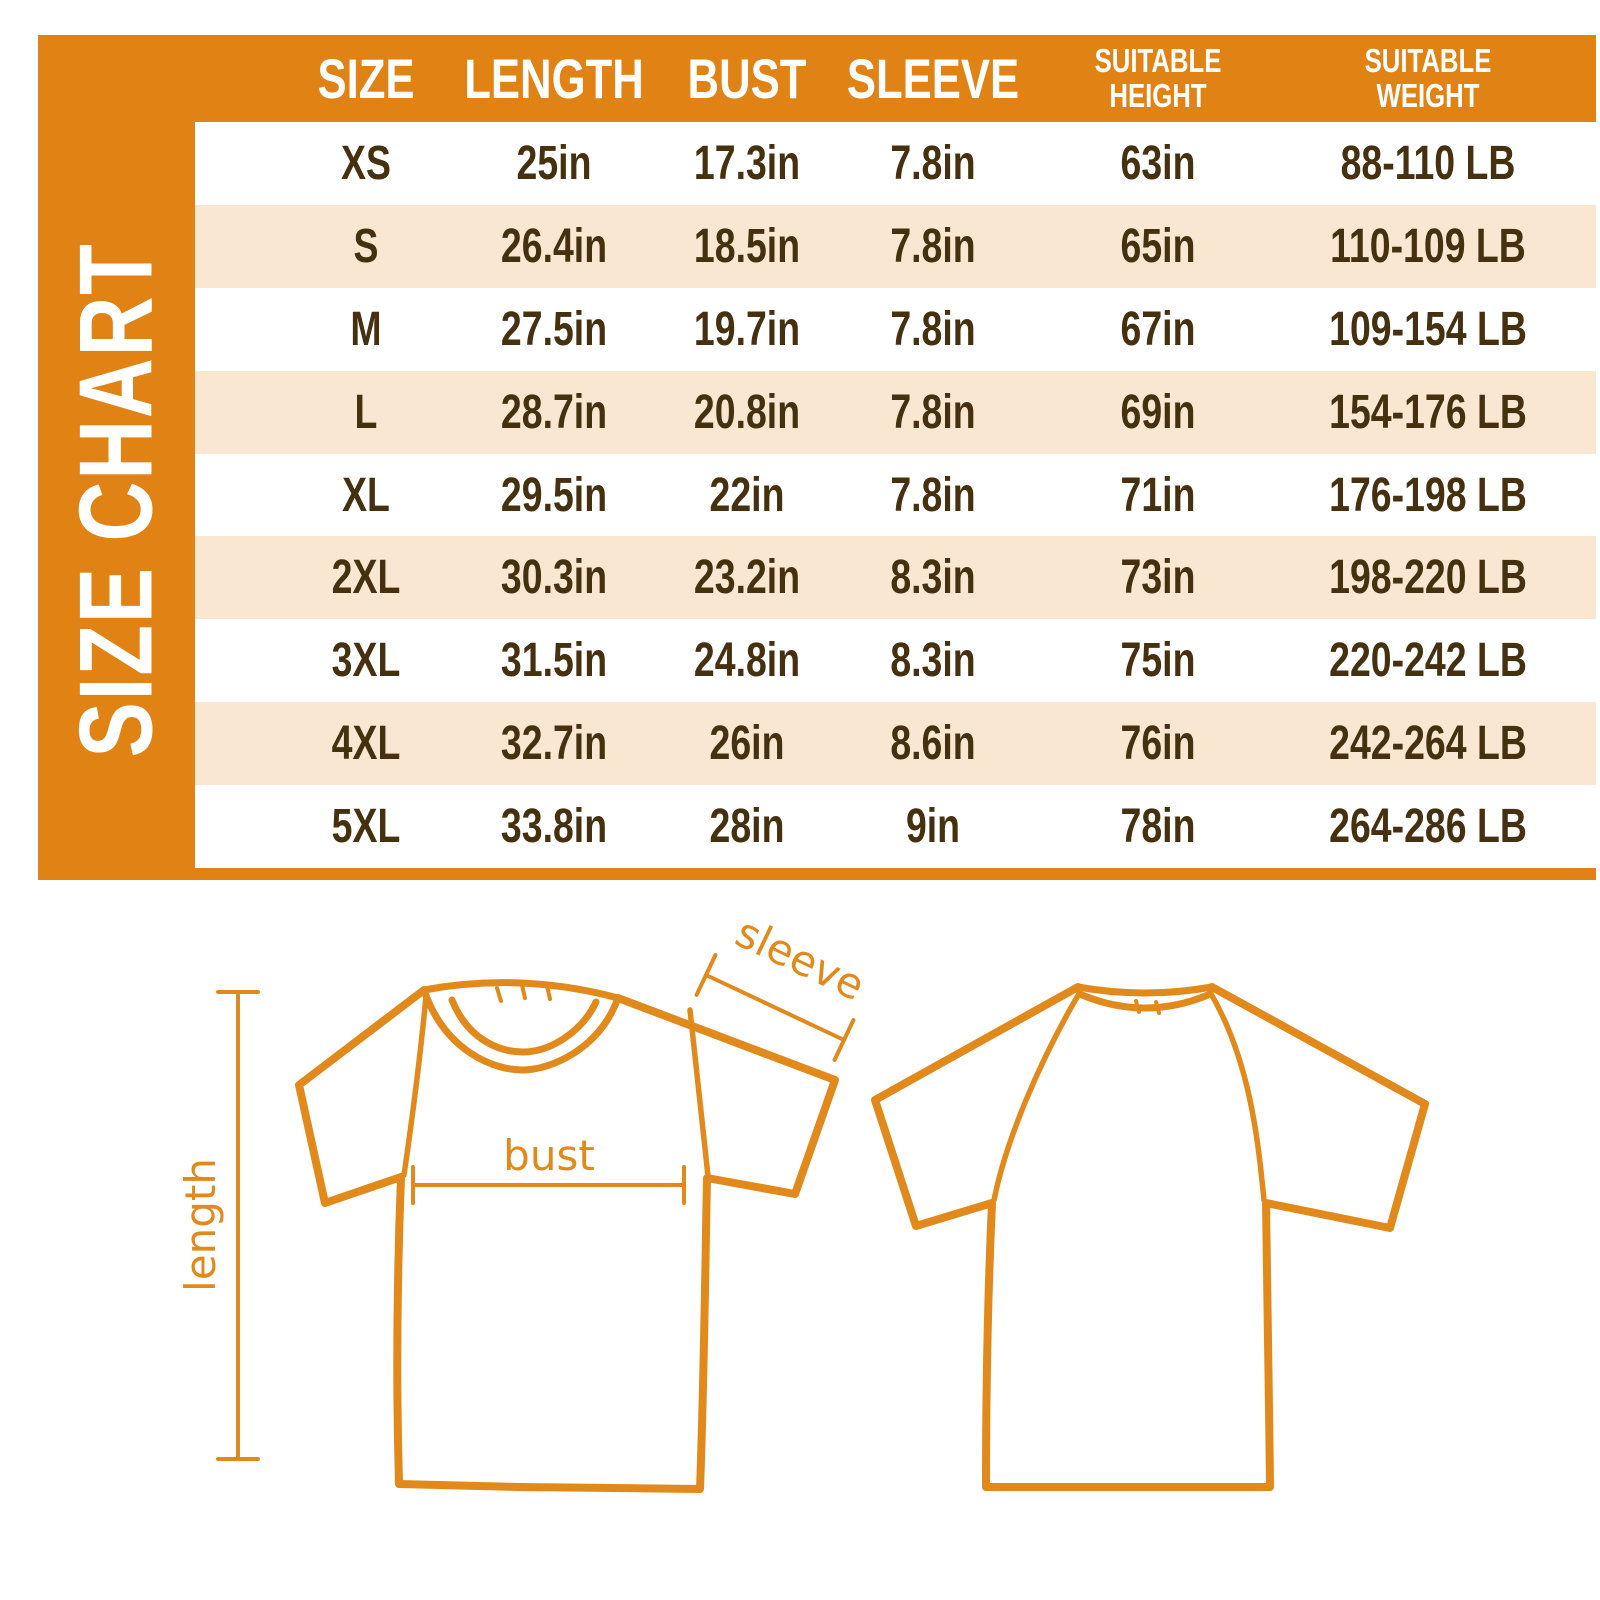  Describe the element at coordinates (747, 329) in the screenshot. I see `value-cell: 19.7in` at that location.